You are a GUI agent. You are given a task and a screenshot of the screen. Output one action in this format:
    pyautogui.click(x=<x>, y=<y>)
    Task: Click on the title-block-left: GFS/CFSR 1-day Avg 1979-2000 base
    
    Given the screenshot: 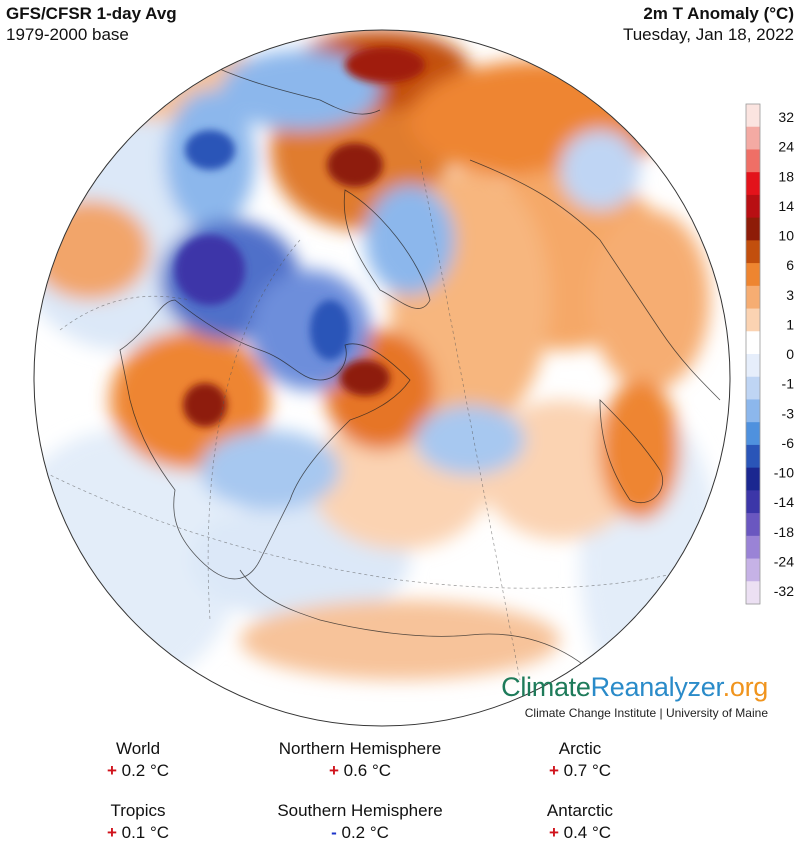 What is the action you would take?
    pyautogui.click(x=91, y=25)
    